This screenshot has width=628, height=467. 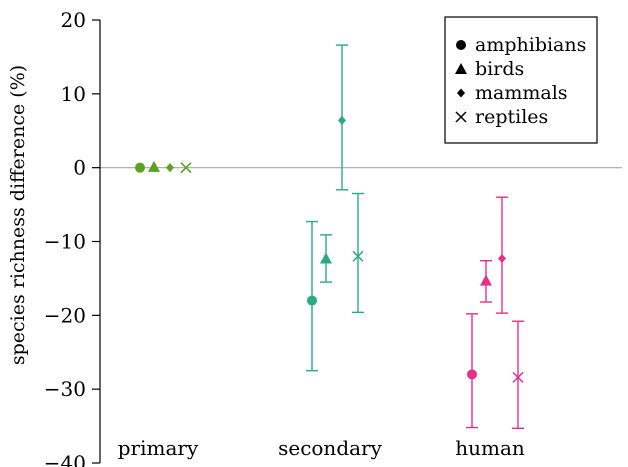 I want to click on legend-box, so click(x=521, y=80).